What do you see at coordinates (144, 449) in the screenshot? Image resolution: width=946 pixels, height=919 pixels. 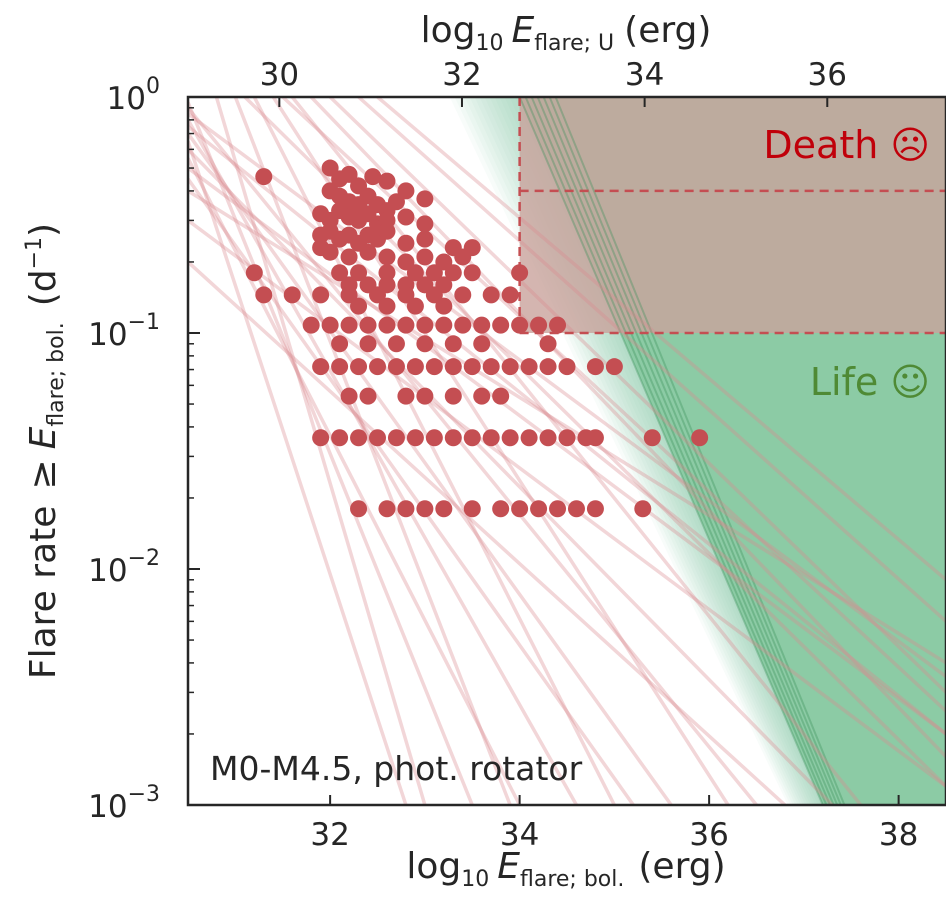 I see `y-axis-ticks: 10⁰ 10⁻¹ 10⁻² 10⁻³` at bounding box center [144, 449].